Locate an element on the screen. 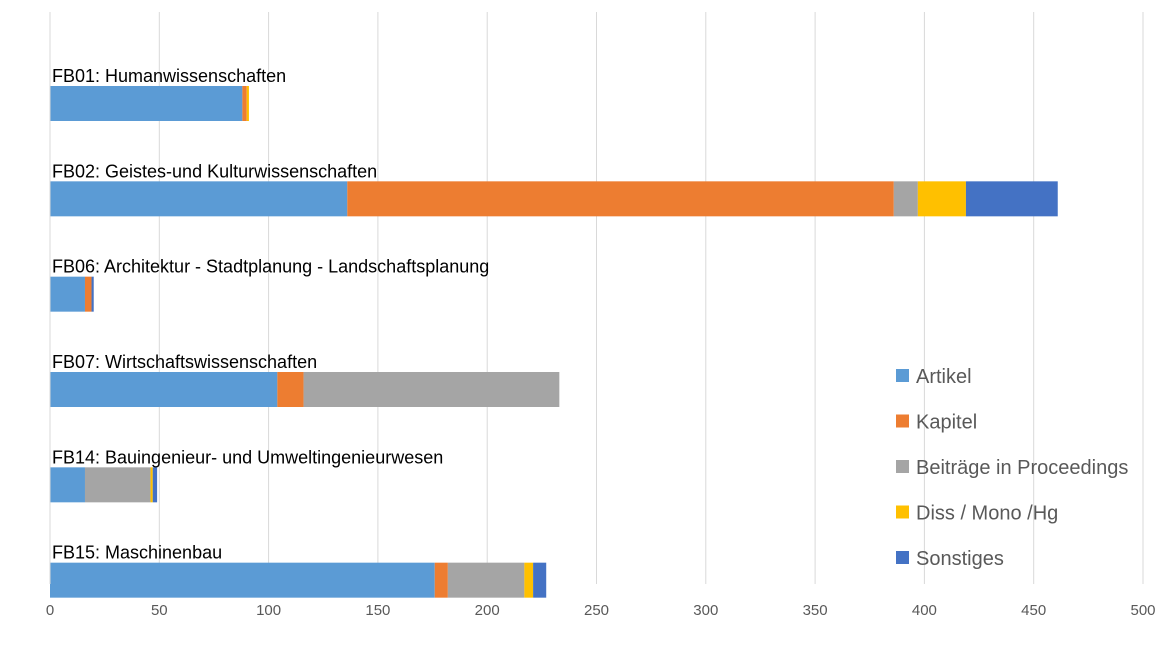 The height and width of the screenshot is (646, 1167). x-tick-label: 500 is located at coordinates (1142, 610).